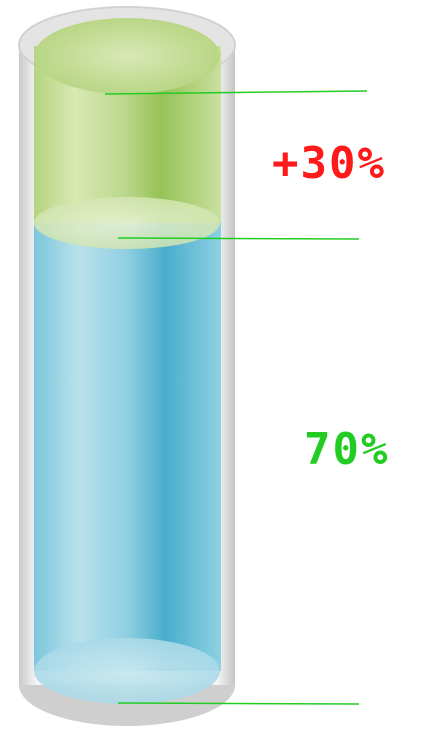  Describe the element at coordinates (329, 163) in the screenshot. I see `increase-percent-label: +30%` at that location.